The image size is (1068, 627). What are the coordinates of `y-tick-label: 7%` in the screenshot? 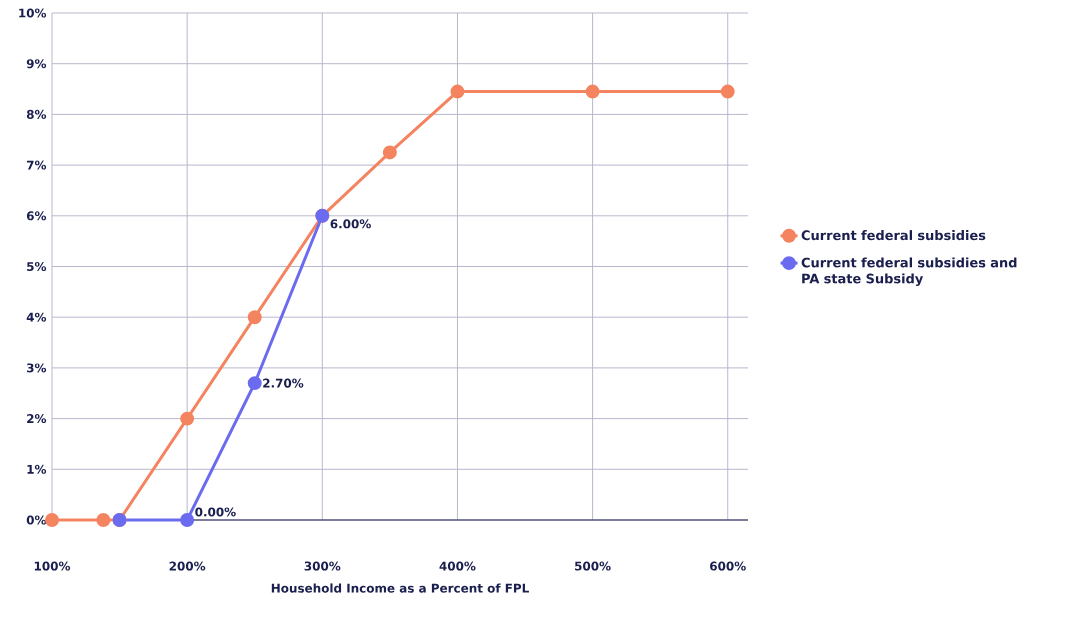 It's located at (36, 165).